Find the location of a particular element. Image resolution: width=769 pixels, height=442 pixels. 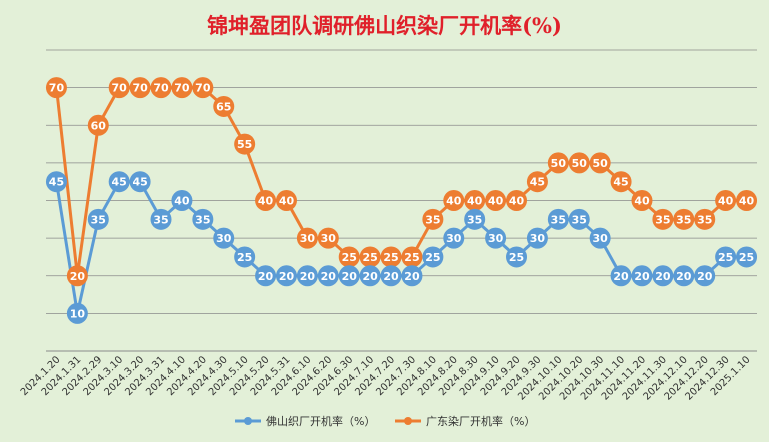

legend-label: 佛山织厂开机率（%） is located at coordinates (320, 421).